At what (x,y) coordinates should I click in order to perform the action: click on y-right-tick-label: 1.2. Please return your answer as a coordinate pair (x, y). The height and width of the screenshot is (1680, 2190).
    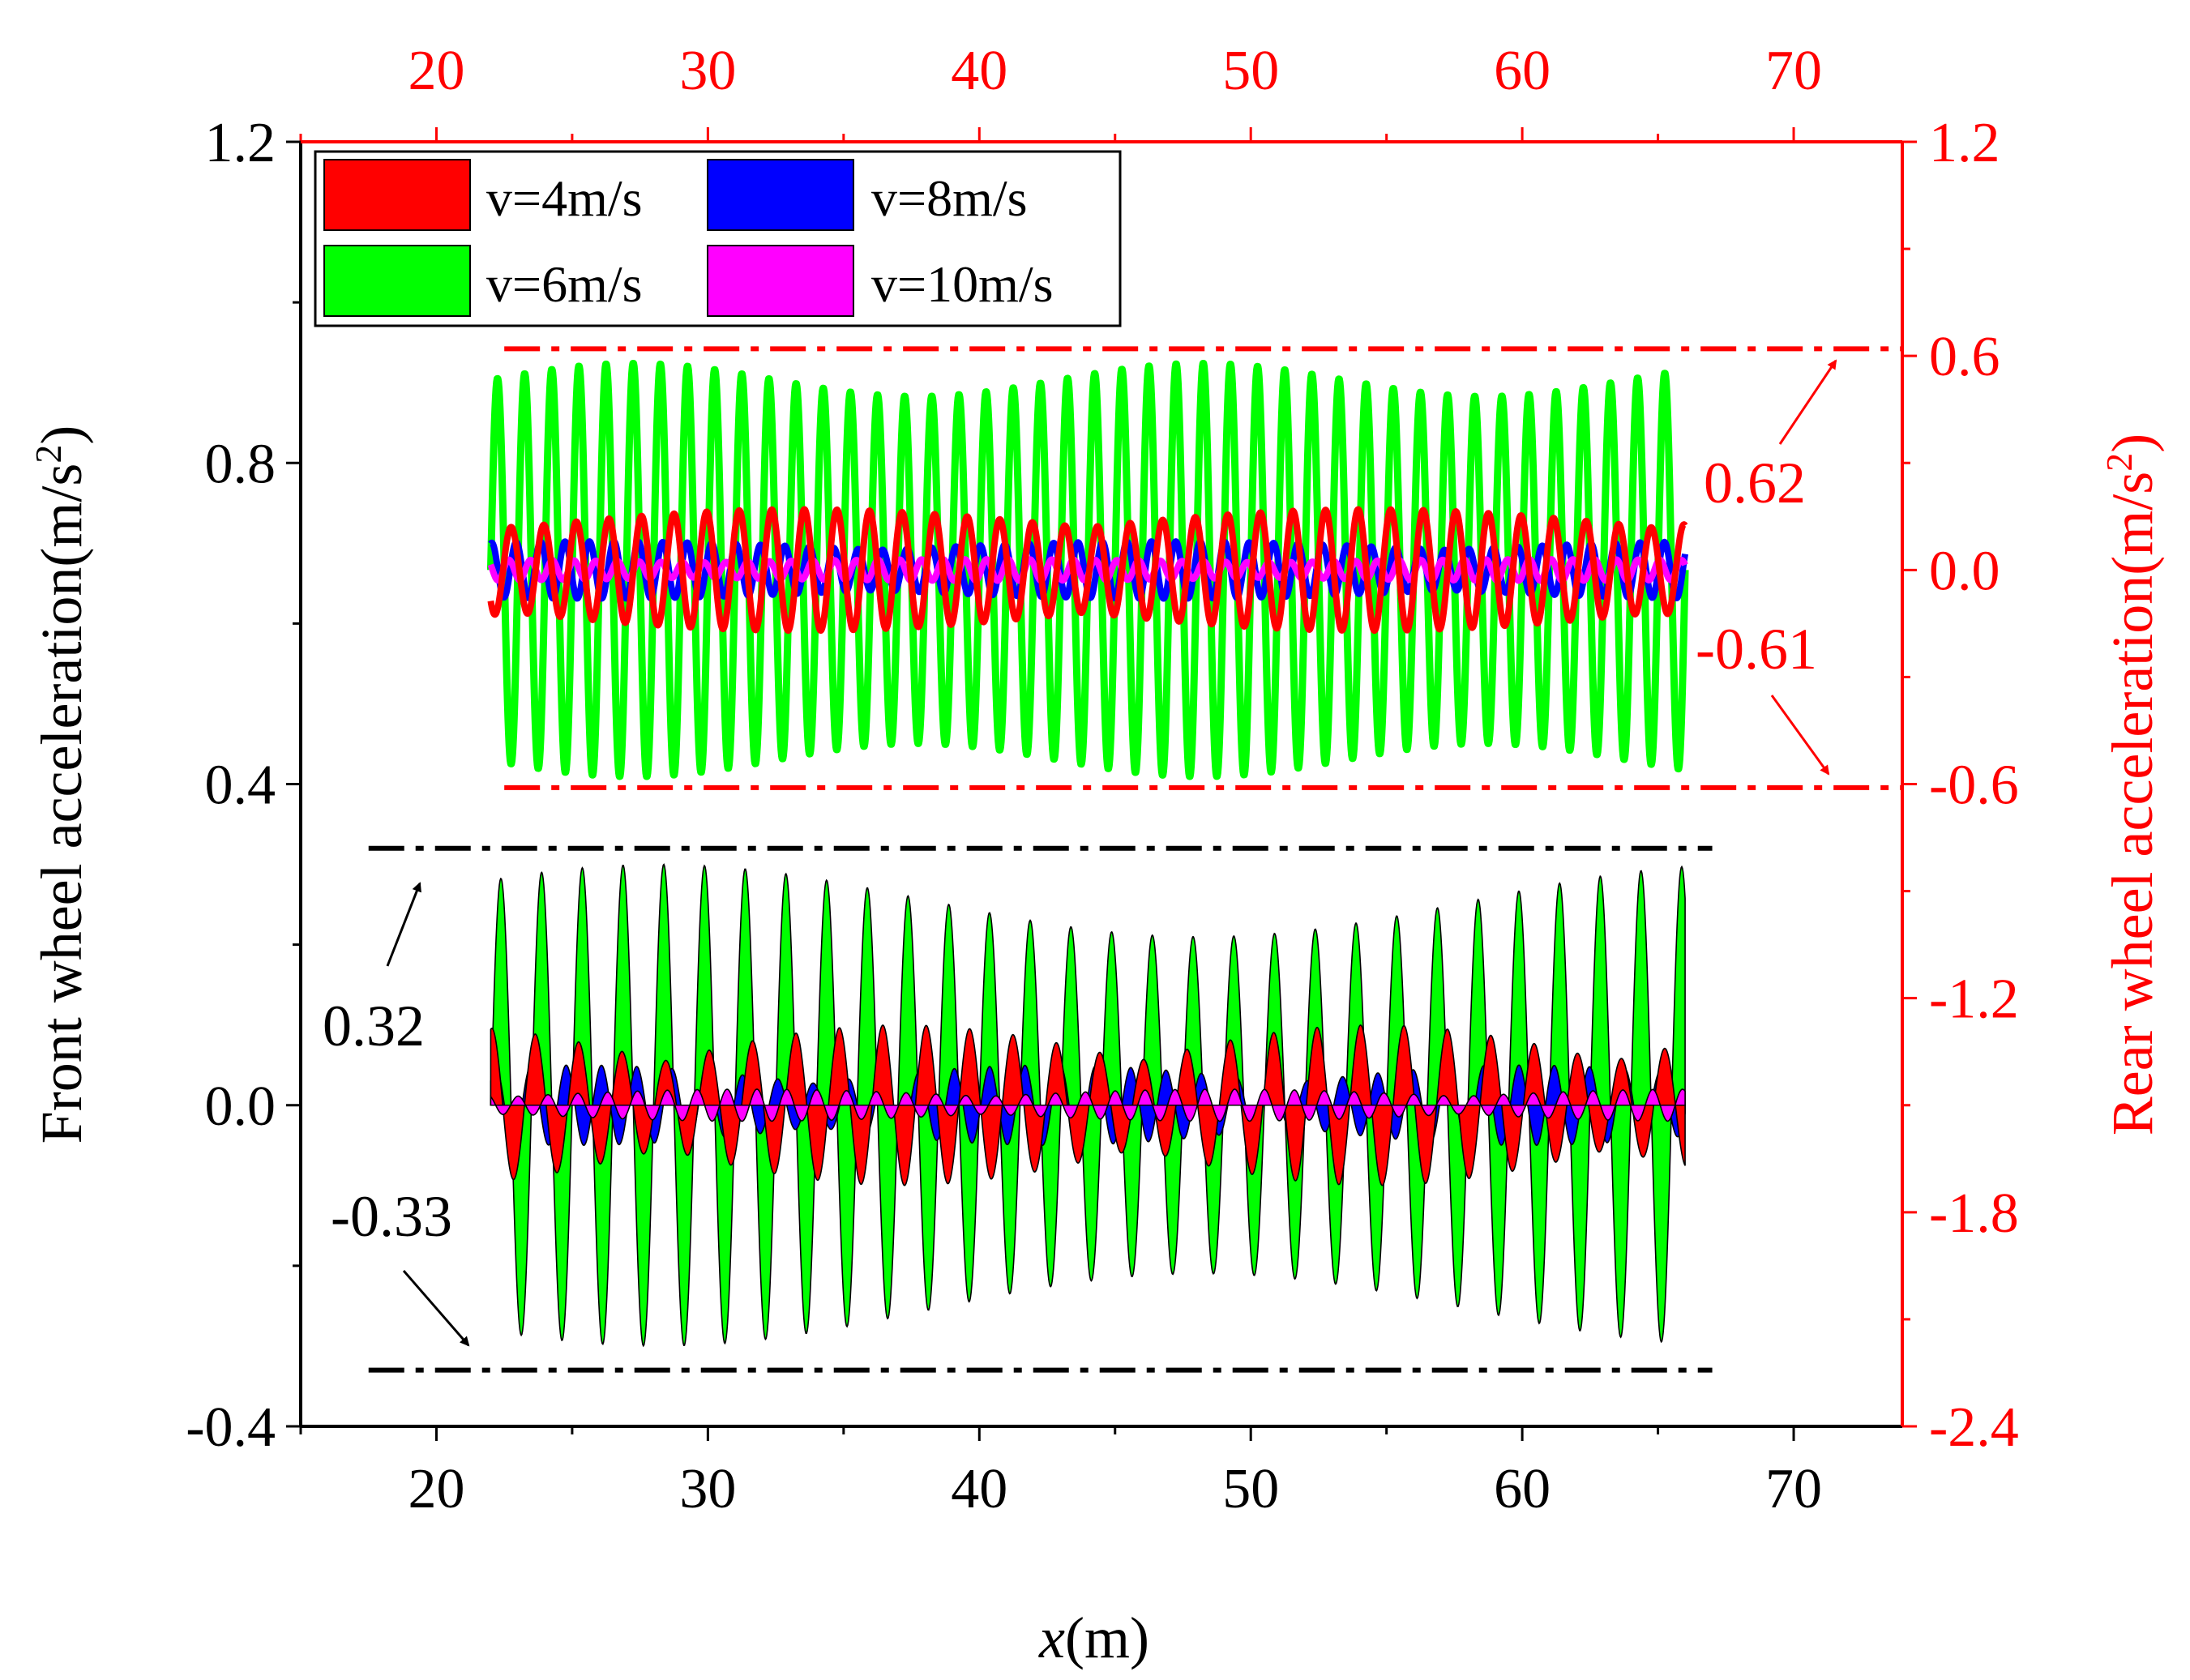
    Looking at the image, I should click on (1964, 143).